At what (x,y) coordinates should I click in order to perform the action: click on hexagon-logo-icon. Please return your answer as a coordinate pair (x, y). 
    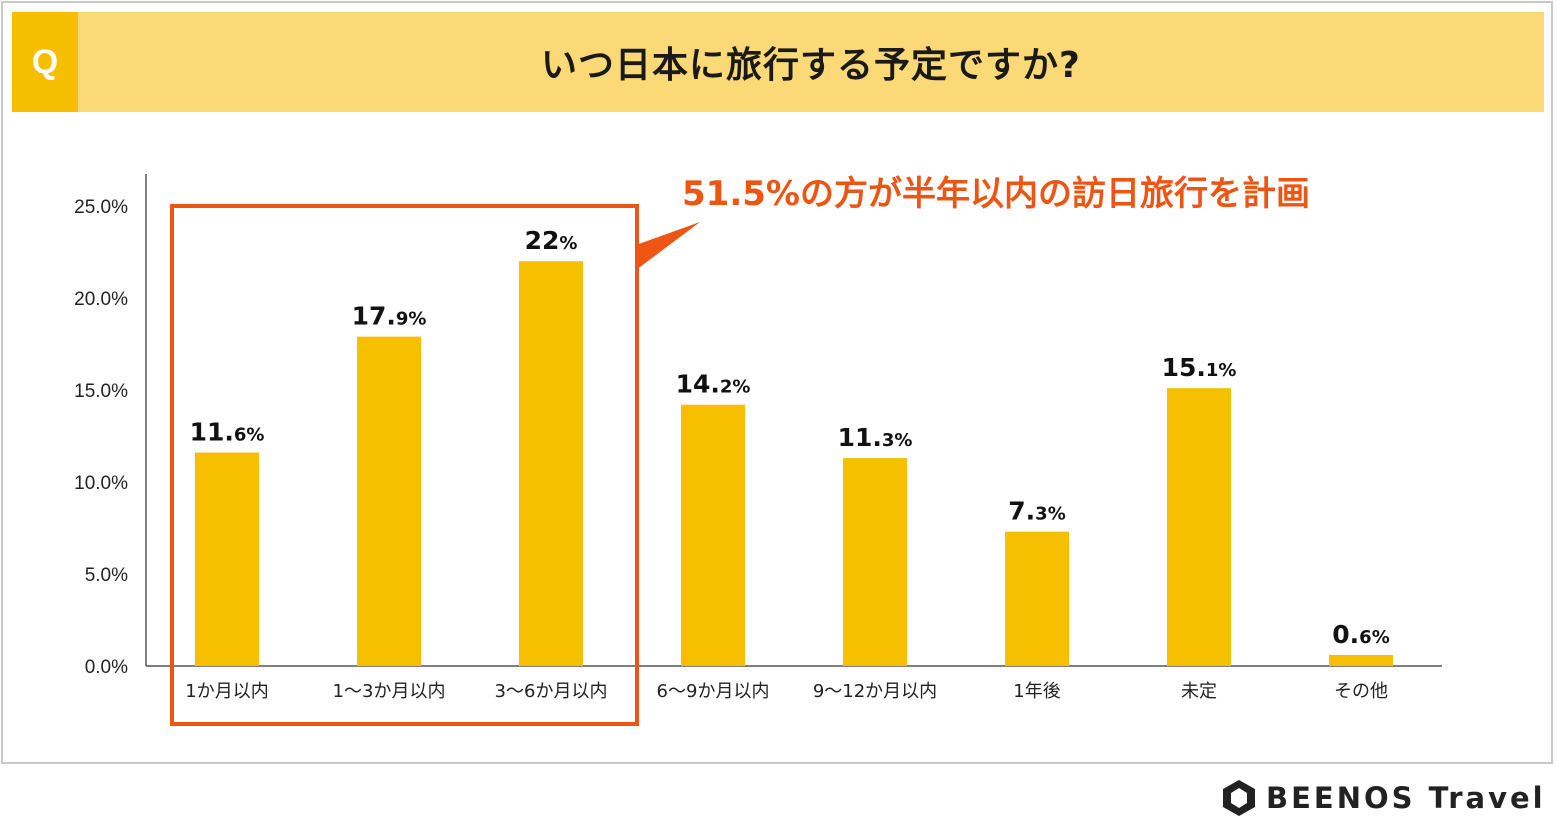
    Looking at the image, I should click on (1239, 798).